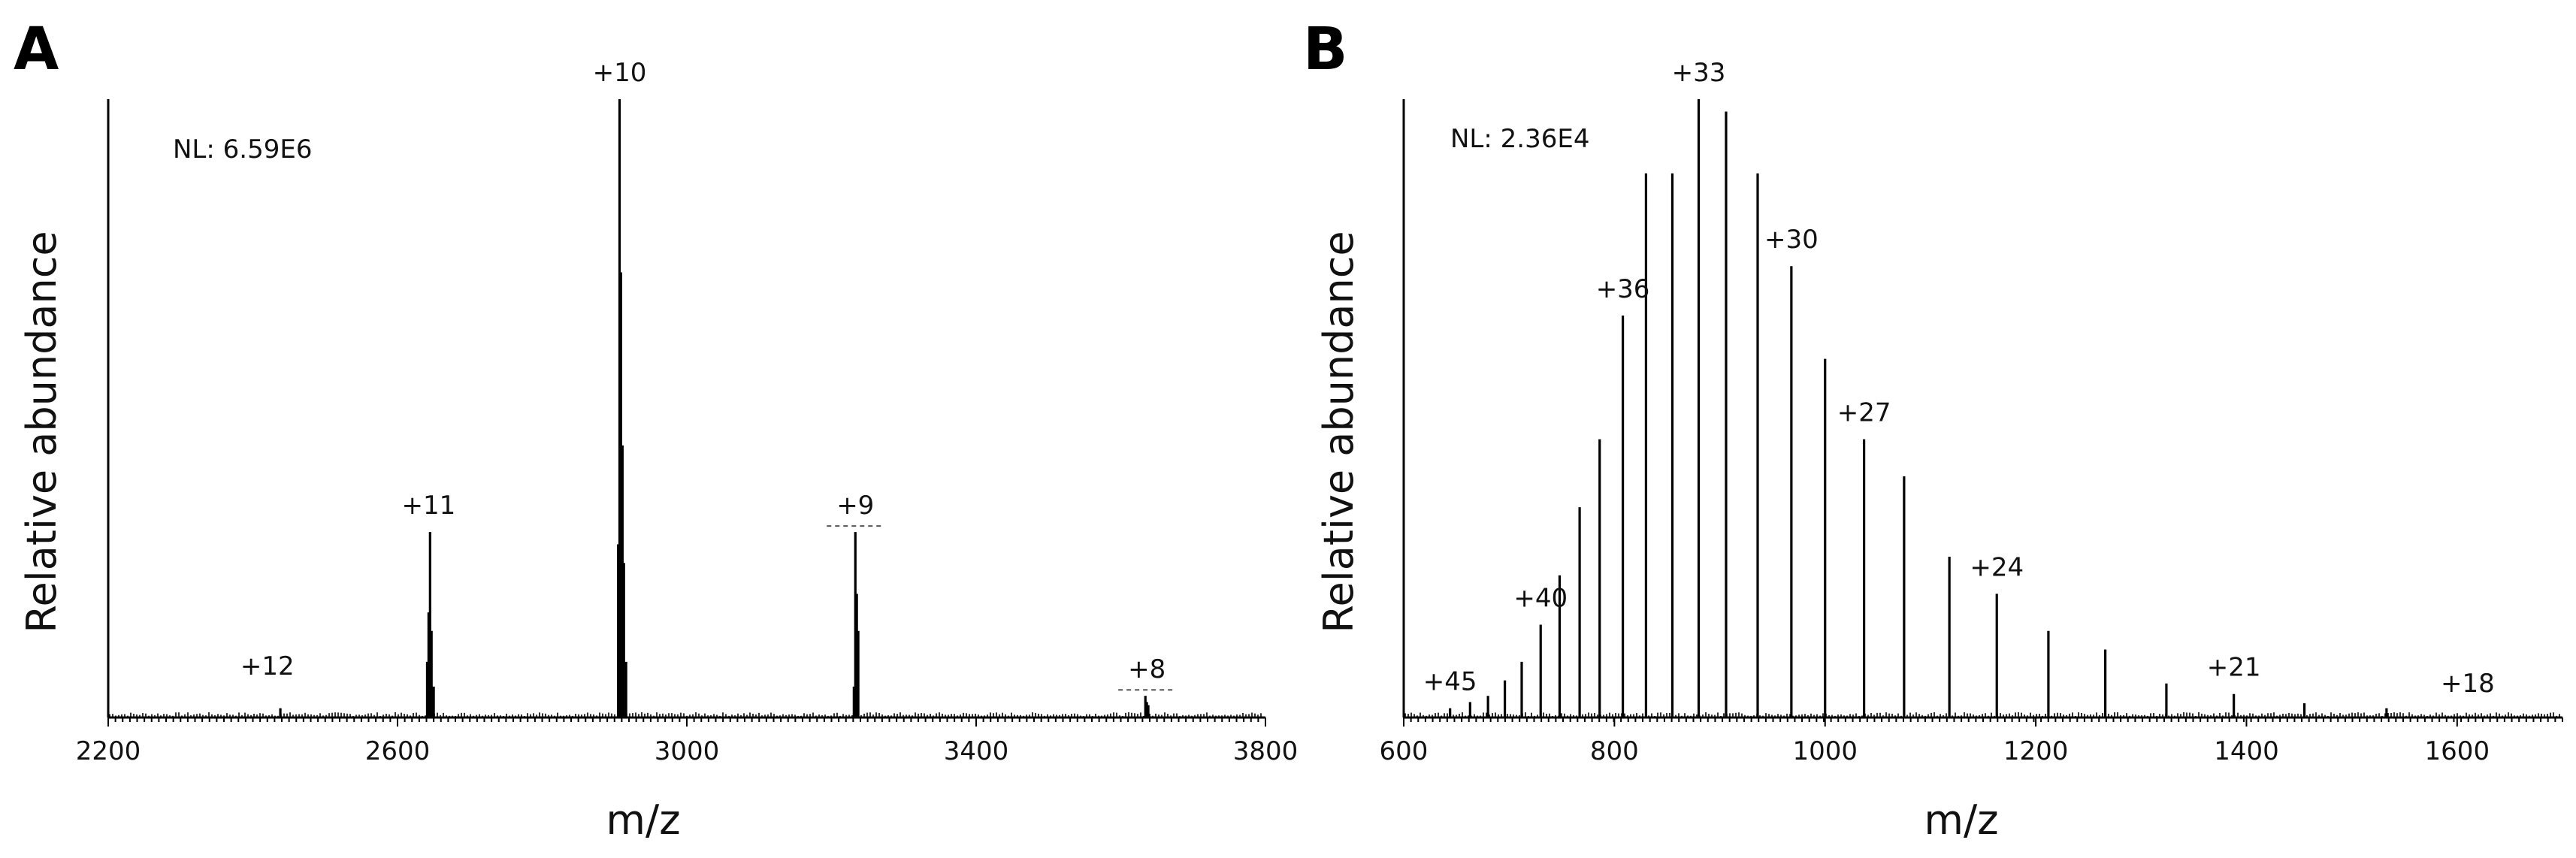 The height and width of the screenshot is (858, 2576). What do you see at coordinates (2036, 751) in the screenshot?
I see `panel-b-x-tick-label: 1200` at bounding box center [2036, 751].